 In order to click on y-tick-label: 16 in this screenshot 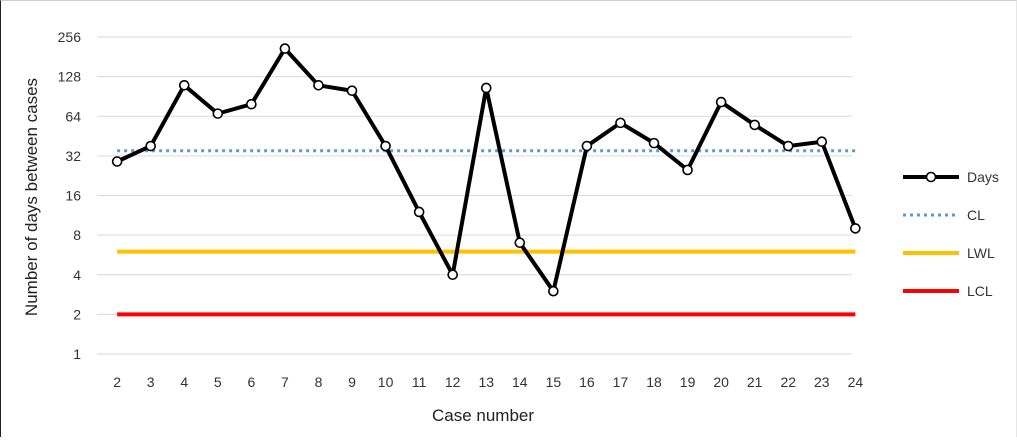, I will do `click(73, 196)`.